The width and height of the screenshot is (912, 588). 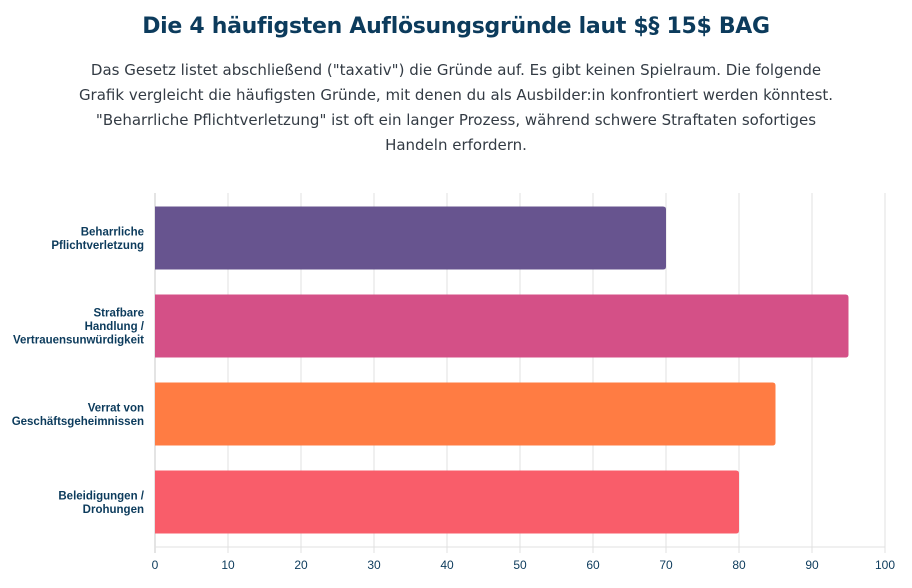 What do you see at coordinates (447, 565) in the screenshot?
I see `x-tick-label: 40` at bounding box center [447, 565].